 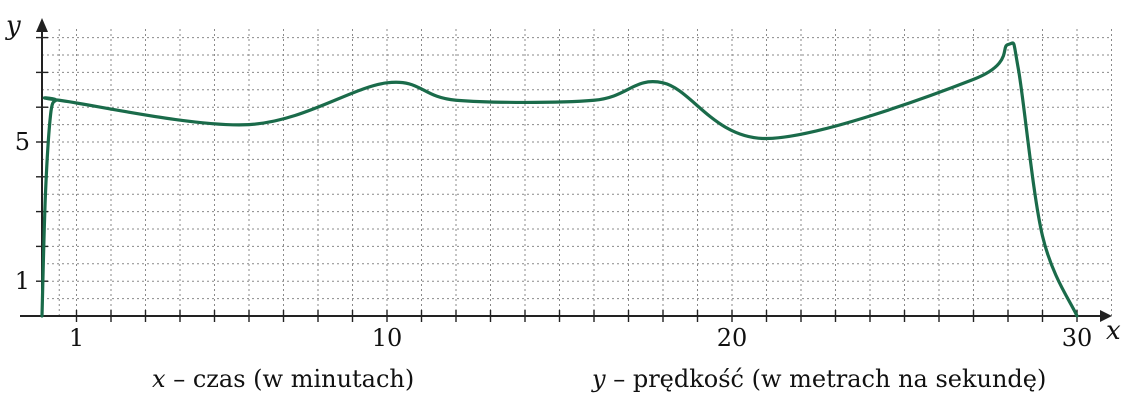 What do you see at coordinates (22, 142) in the screenshot?
I see `y-tick-label: 5` at bounding box center [22, 142].